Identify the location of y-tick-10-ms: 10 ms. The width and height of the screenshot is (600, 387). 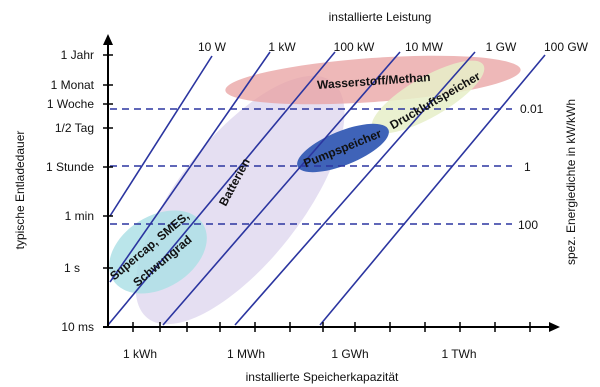
(77, 327).